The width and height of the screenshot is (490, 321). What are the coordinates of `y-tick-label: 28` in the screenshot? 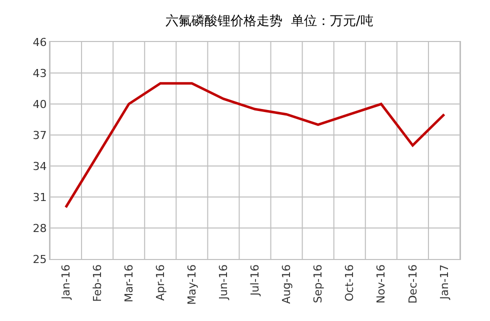 It's located at (39, 228).